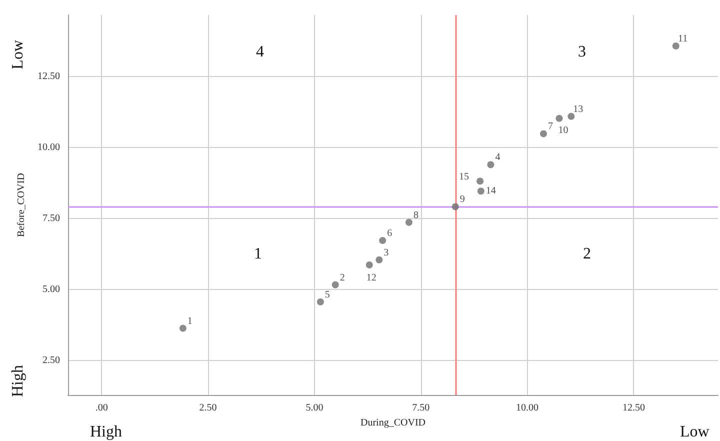 The width and height of the screenshot is (720, 441). Describe the element at coordinates (462, 200) in the screenshot. I see `annotation: 9` at that location.